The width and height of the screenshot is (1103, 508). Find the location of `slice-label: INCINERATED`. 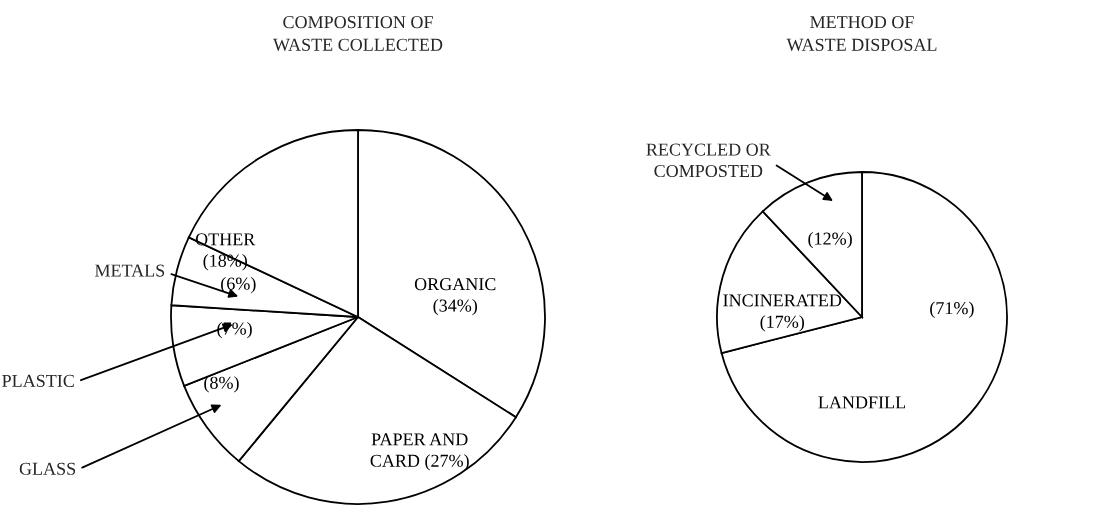

slice-label: INCINERATED is located at coordinates (782, 300).